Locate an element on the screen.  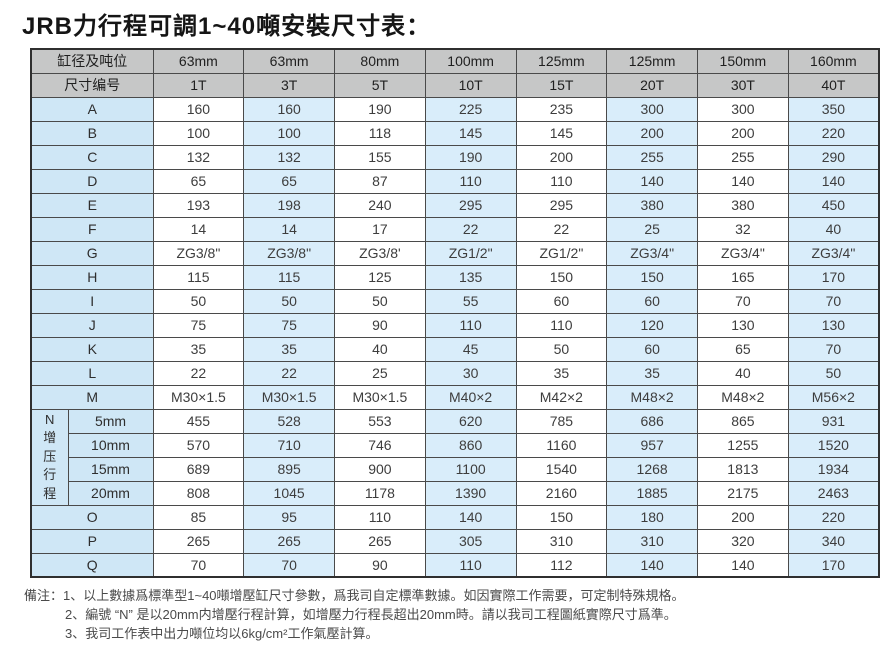
data-cell: 14 is located at coordinates (198, 229).